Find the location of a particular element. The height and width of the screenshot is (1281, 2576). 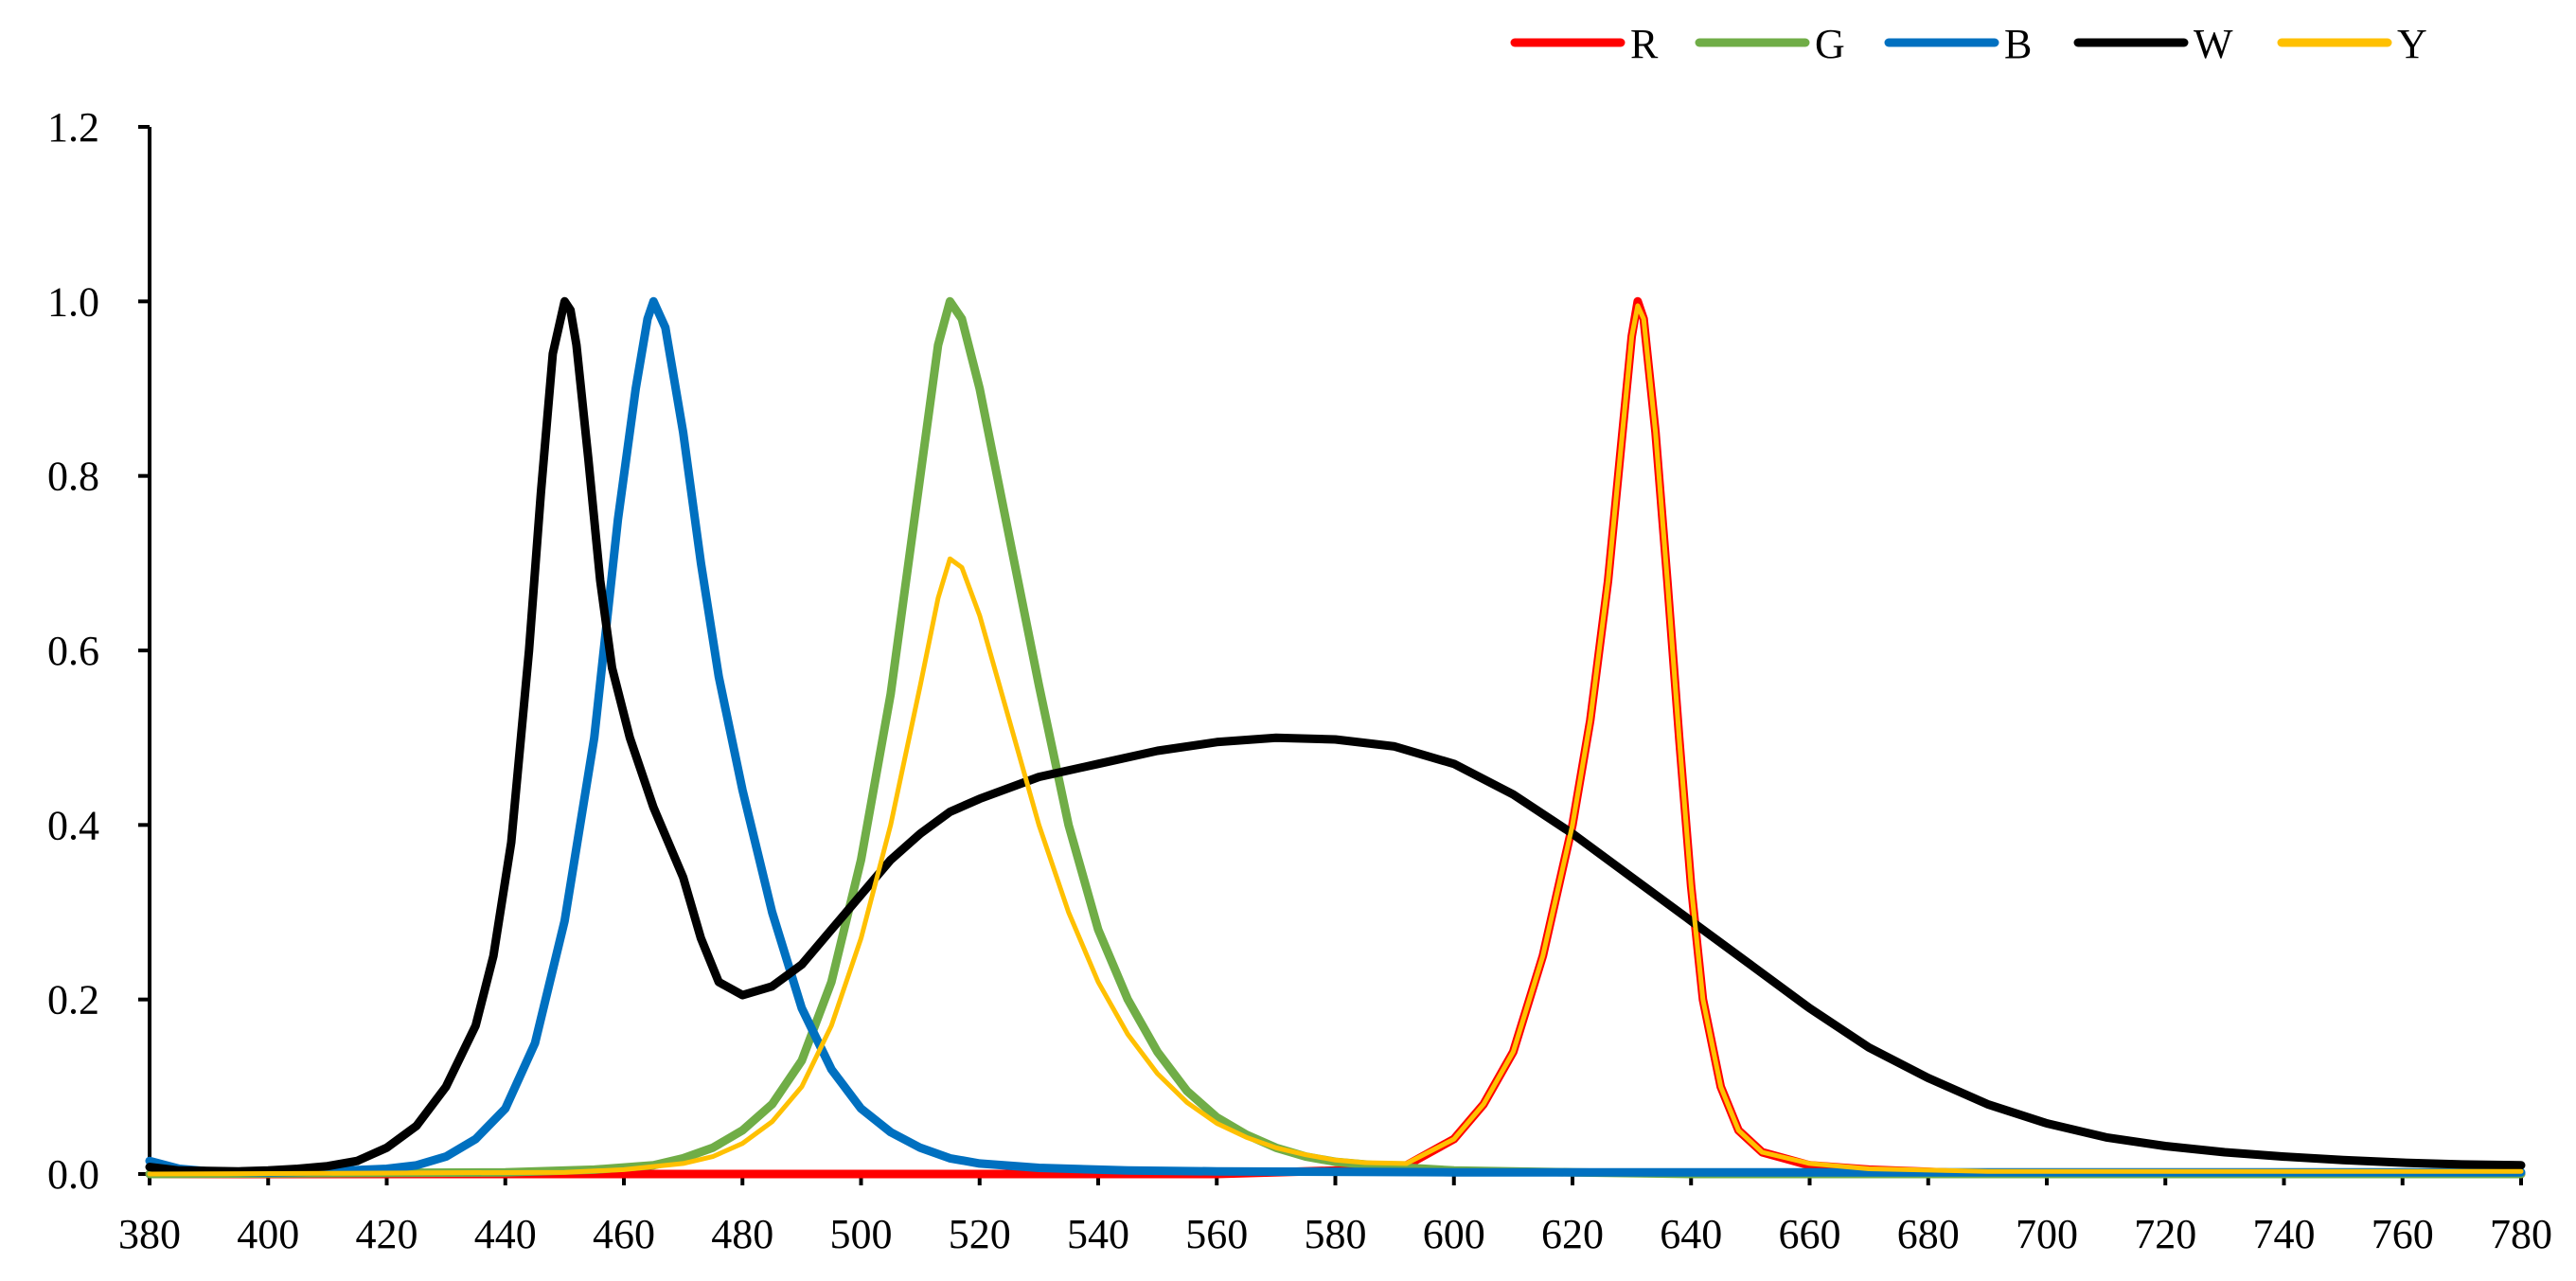

x-tick-label: 500 is located at coordinates (861, 1234).